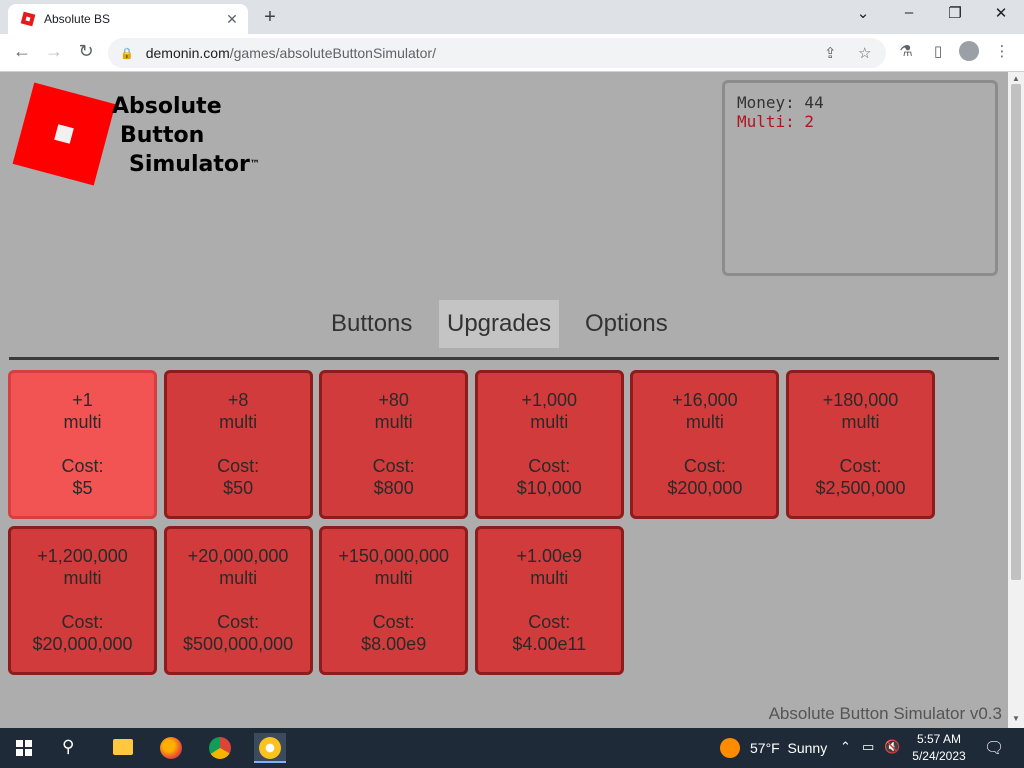 The width and height of the screenshot is (1024, 768). I want to click on firefox-icon, so click(171, 748).